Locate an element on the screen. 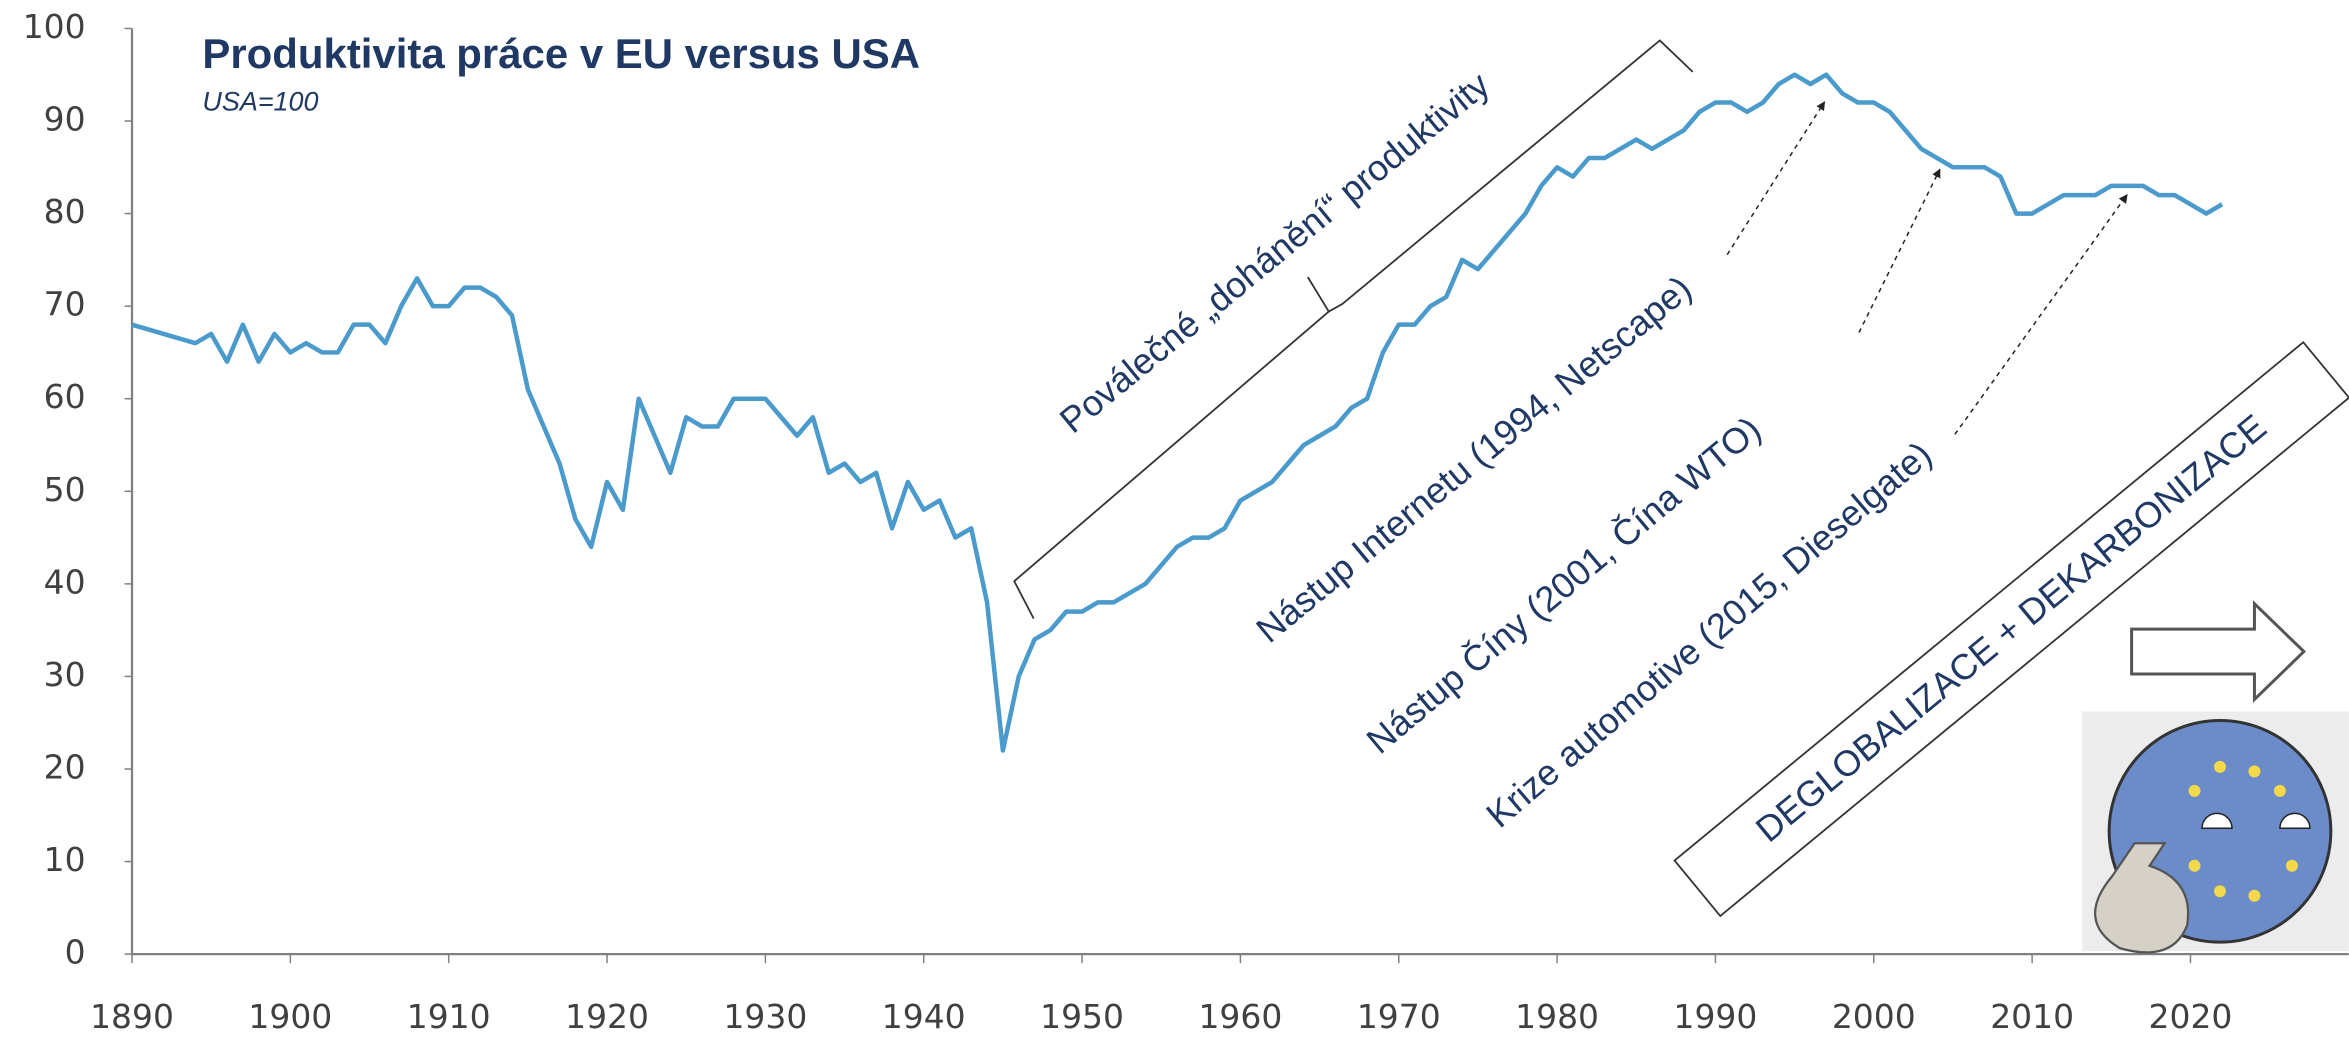 The height and width of the screenshot is (1038, 2349). y-tick-label: 20 is located at coordinates (65, 766).